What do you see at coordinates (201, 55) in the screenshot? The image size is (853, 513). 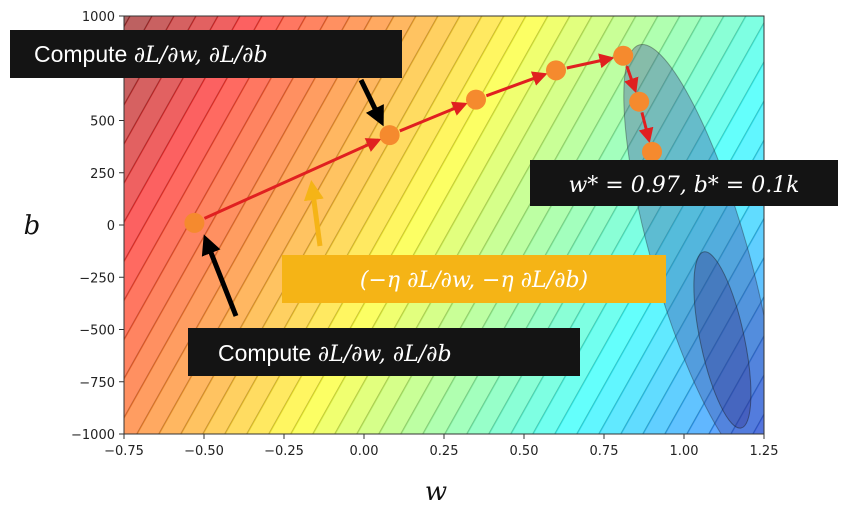 I see `annotation-compute-top-math: ∂L/∂w, ∂L/∂b` at bounding box center [201, 55].